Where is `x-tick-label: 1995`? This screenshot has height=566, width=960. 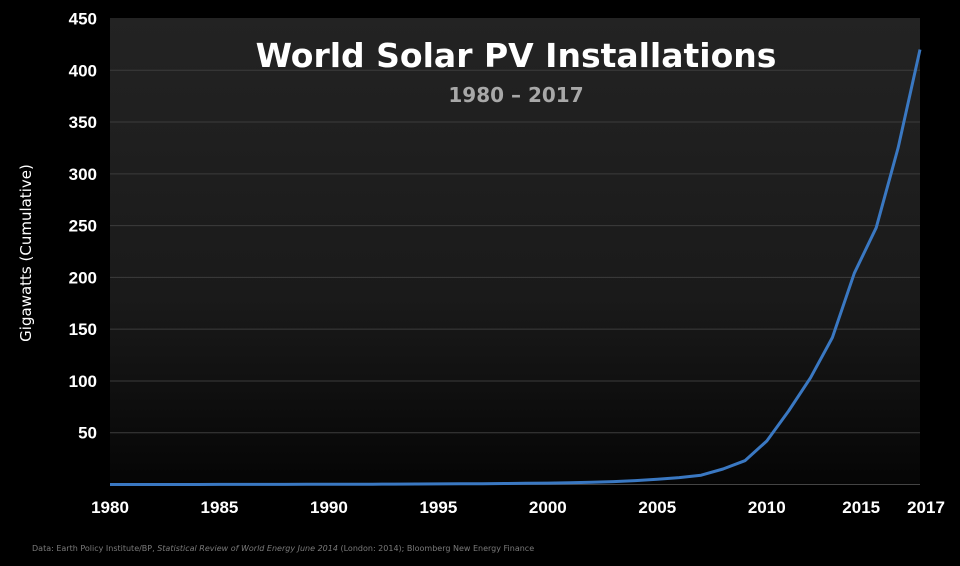
x-tick-label: 1995 is located at coordinates (438, 507).